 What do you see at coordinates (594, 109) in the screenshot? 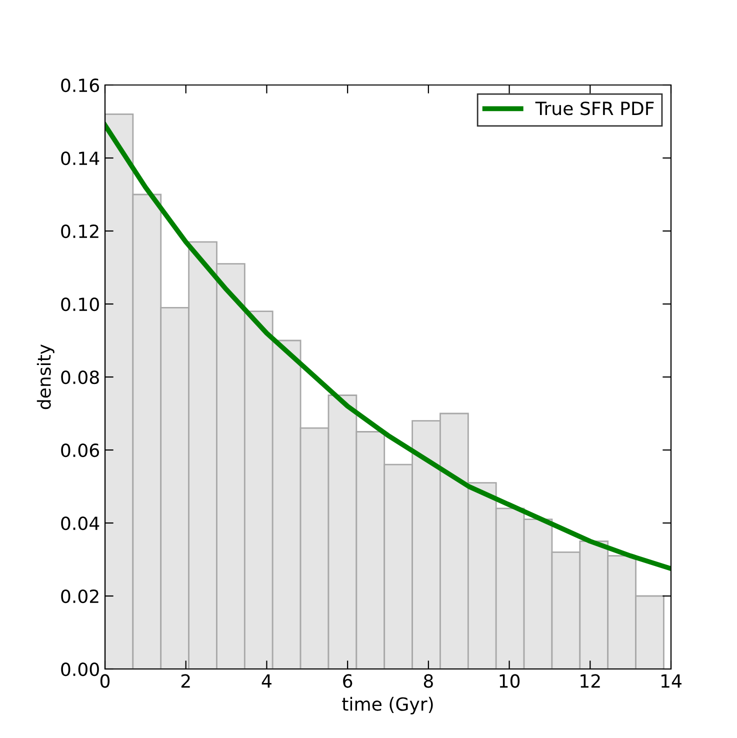
I see `legend-label: True SFR PDF` at bounding box center [594, 109].